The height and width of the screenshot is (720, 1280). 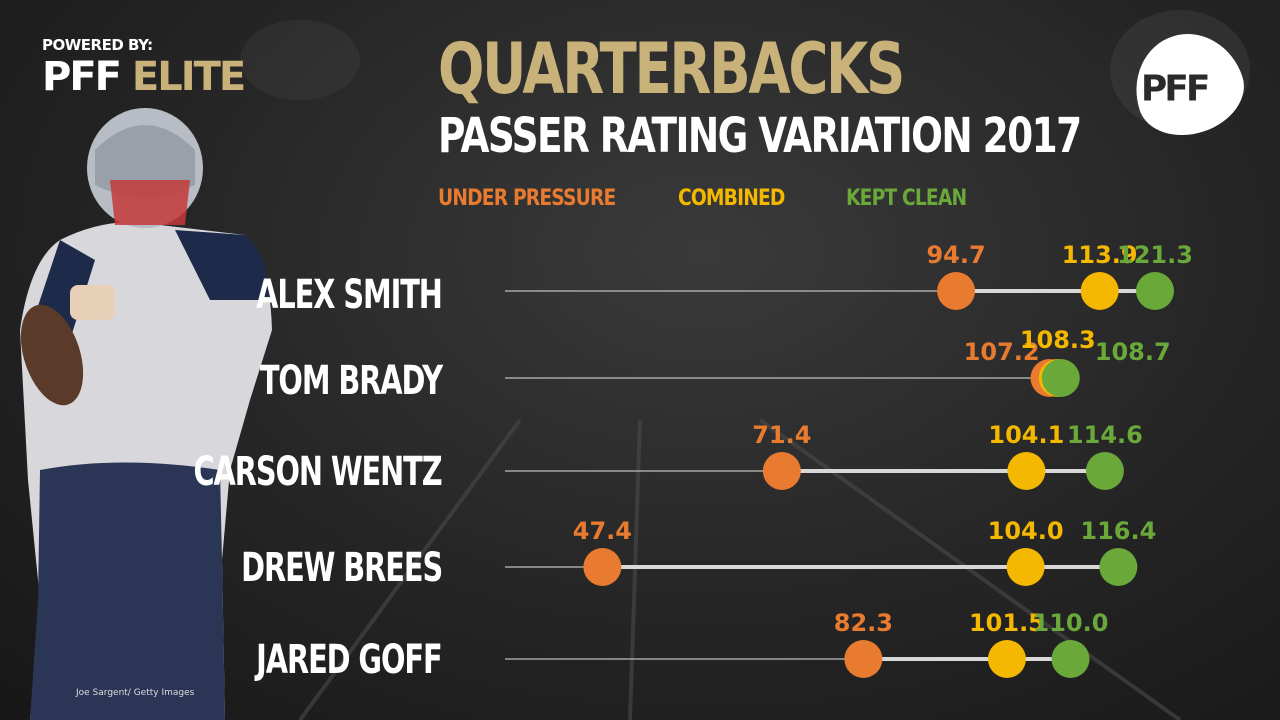 What do you see at coordinates (1006, 659) in the screenshot?
I see `dot-combined-jared-goff` at bounding box center [1006, 659].